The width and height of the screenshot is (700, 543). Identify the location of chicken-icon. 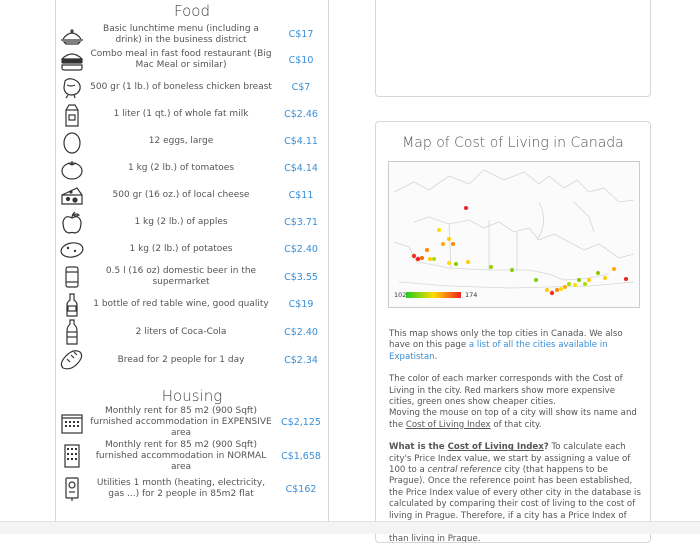
(72, 87).